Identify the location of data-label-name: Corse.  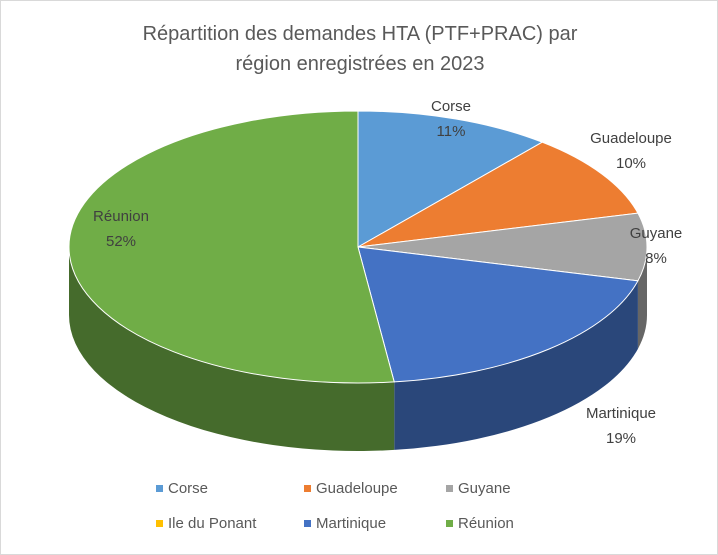
(451, 106).